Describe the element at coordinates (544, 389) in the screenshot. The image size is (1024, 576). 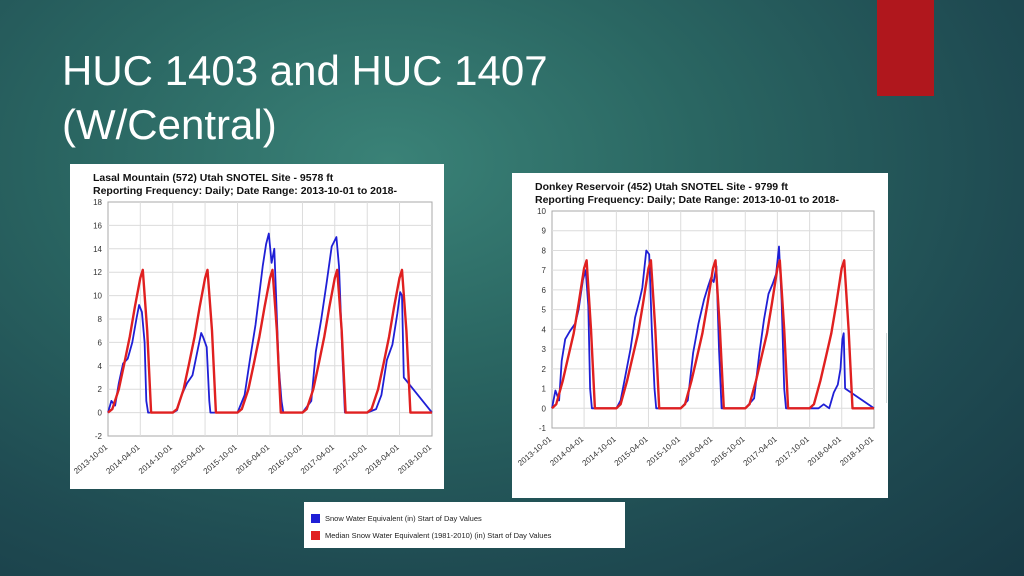
I see `y-tick-label: 1` at that location.